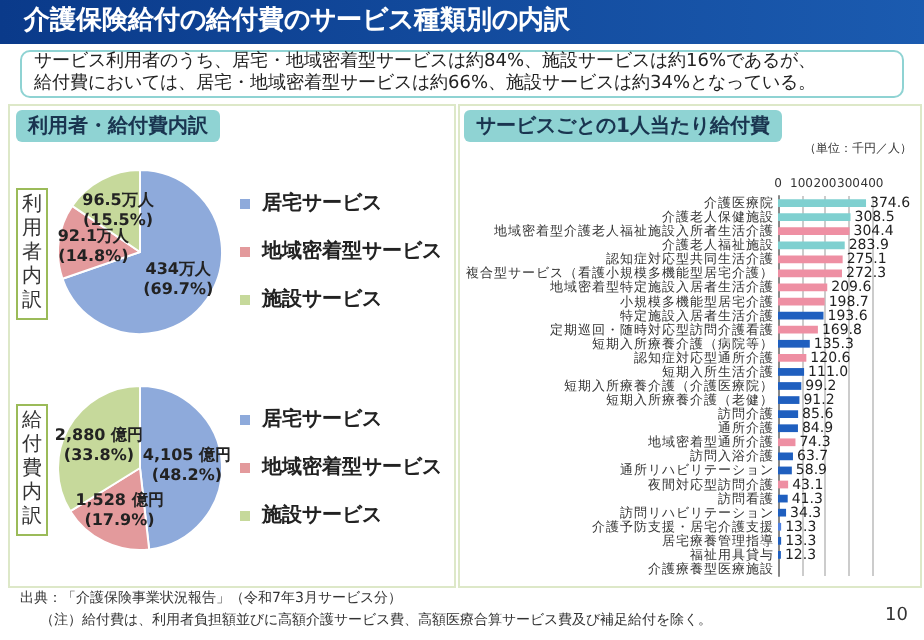  Describe the element at coordinates (178, 279) in the screenshot. I see `data-label: 434万人 (69.7%)` at that location.